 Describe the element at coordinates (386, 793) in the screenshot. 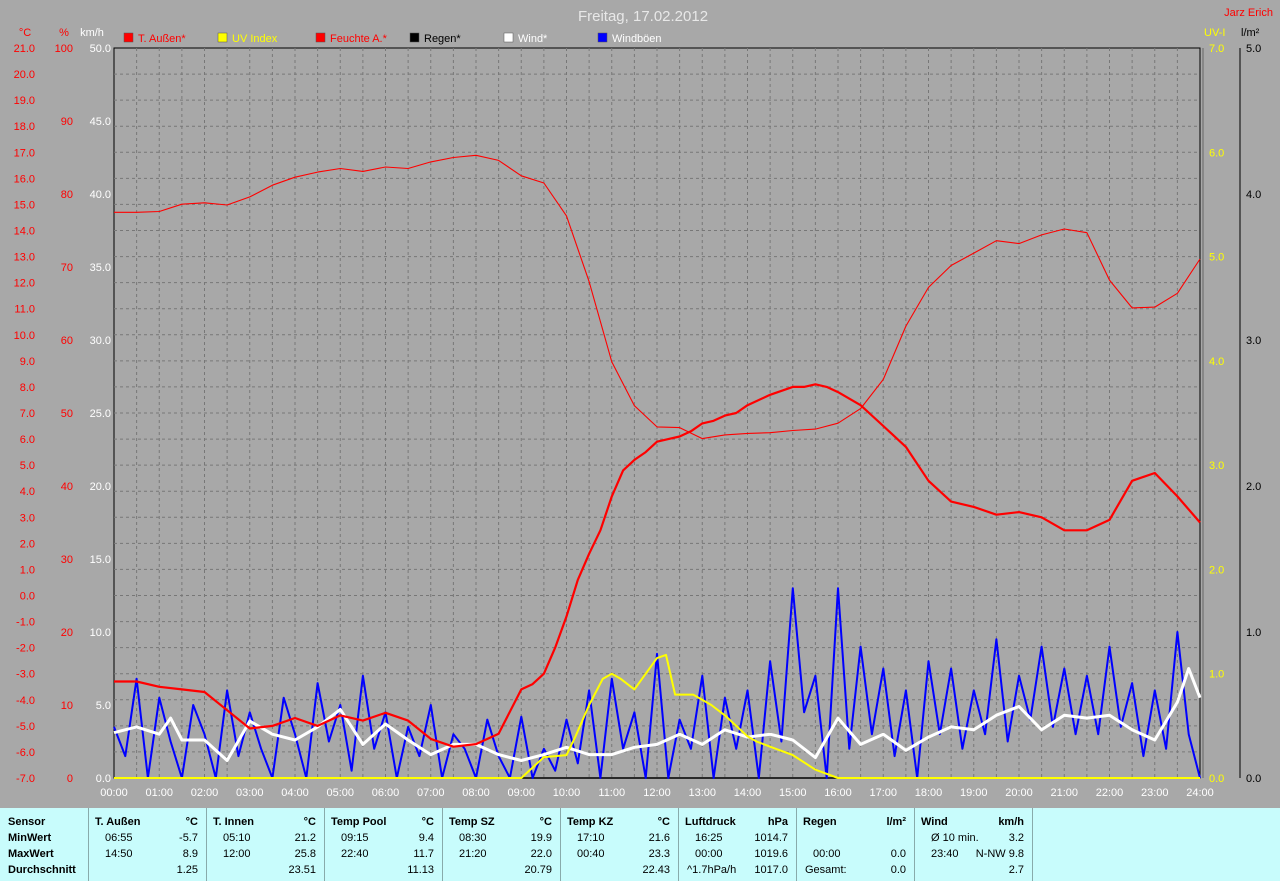

I see `x-tick-label: 06:00` at that location.